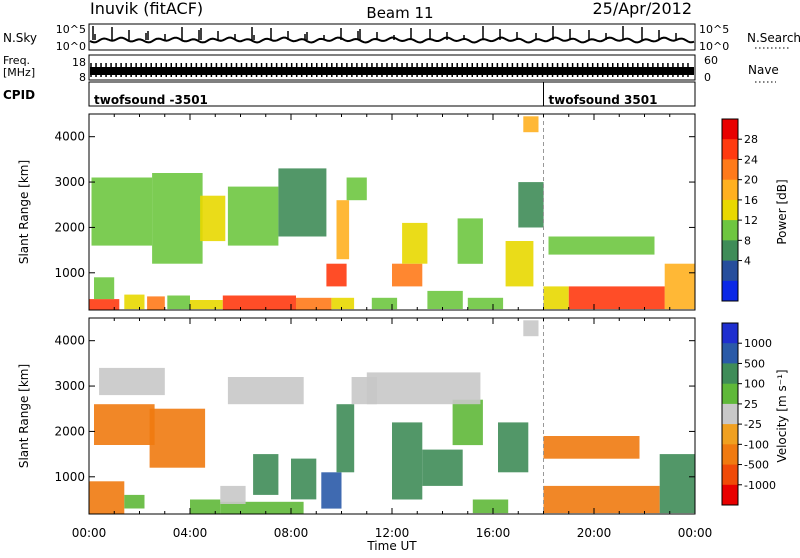 Image resolution: width=800 pixels, height=558 pixels. Describe the element at coordinates (773, 38) in the screenshot. I see `nsearch-right-label: N.Search` at that location.